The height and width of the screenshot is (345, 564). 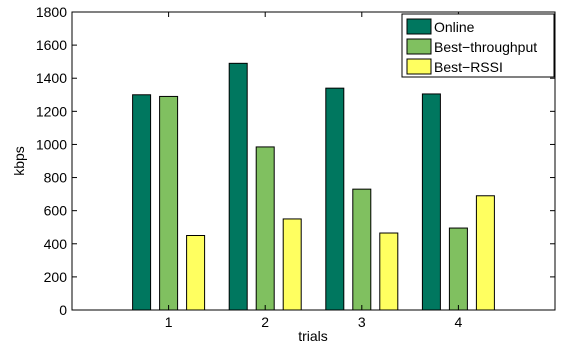 What do you see at coordinates (459, 322) in the screenshot?
I see `x-tick-label: 4` at bounding box center [459, 322].